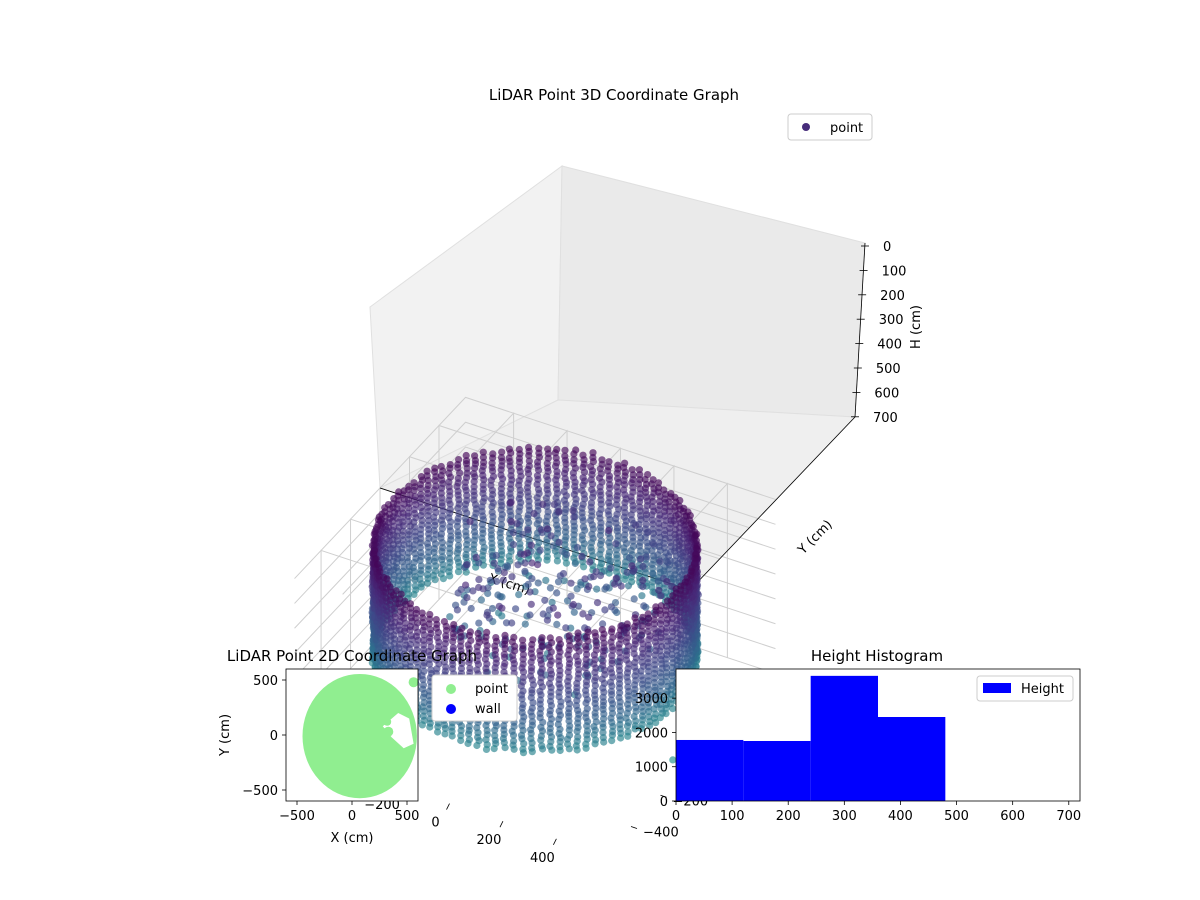 This screenshot has height=900, width=1200. Describe the element at coordinates (1012, 816) in the screenshot. I see `x-tick-label-histogram: 600` at that location.